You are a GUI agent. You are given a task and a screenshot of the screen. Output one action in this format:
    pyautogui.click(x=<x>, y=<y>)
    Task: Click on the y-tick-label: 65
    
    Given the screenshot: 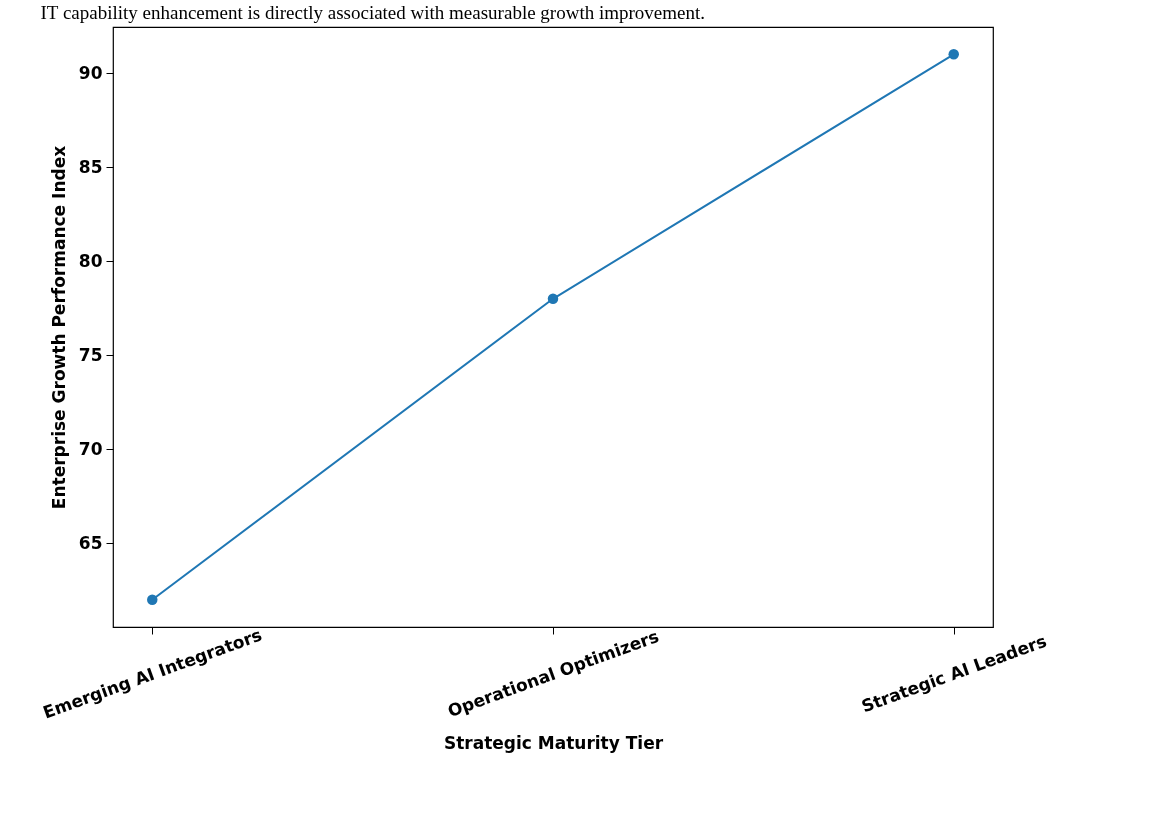 What is the action you would take?
    pyautogui.click(x=90, y=542)
    